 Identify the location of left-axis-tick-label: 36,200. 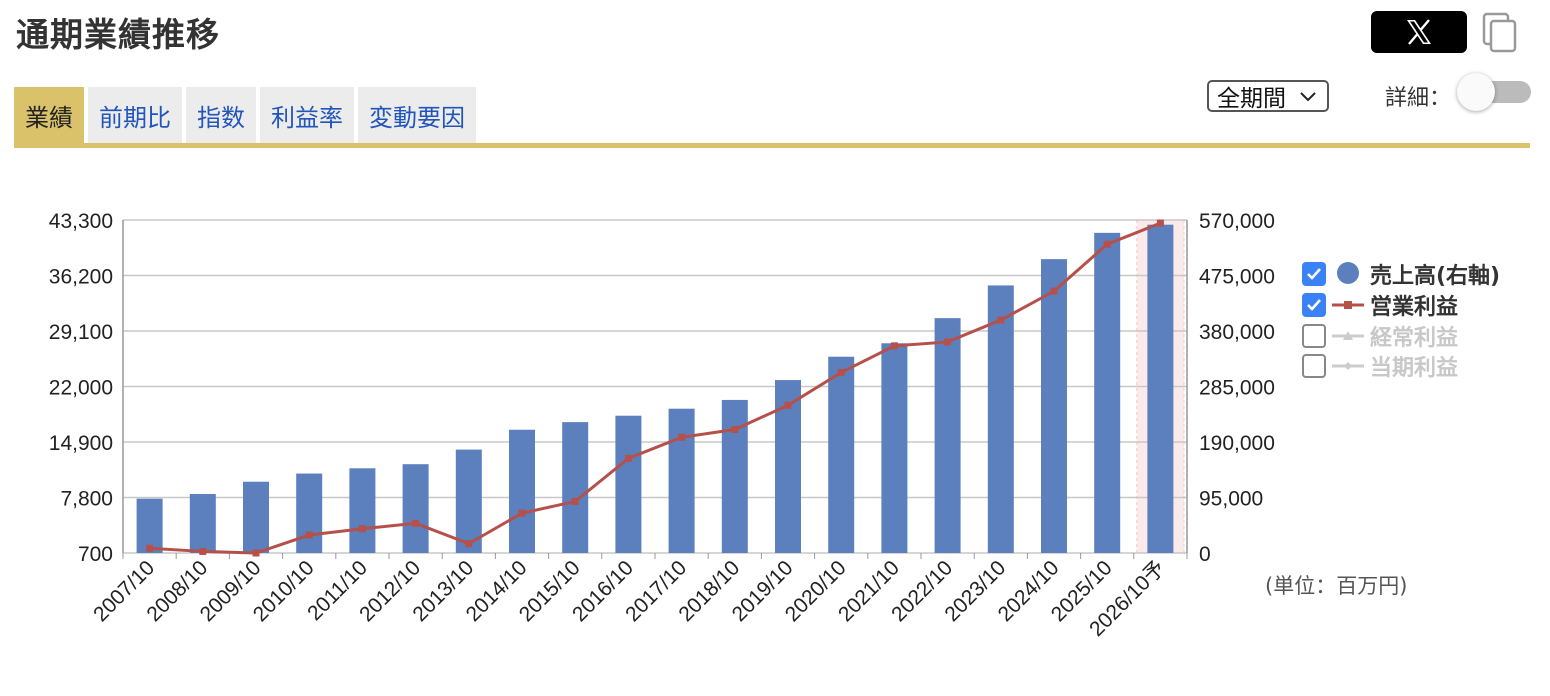
(81, 277).